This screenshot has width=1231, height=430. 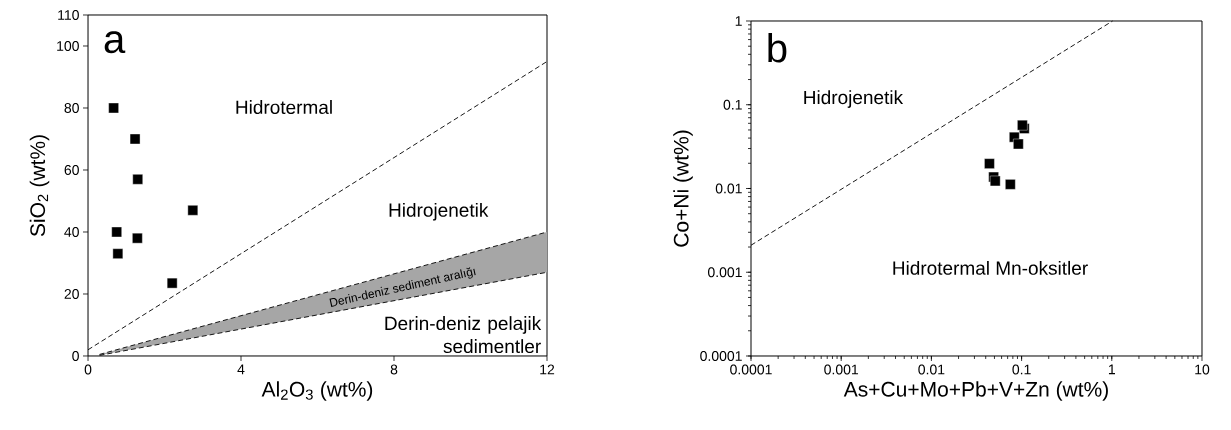 What do you see at coordinates (75, 356) in the screenshot?
I see `y-tick-label: 0` at bounding box center [75, 356].